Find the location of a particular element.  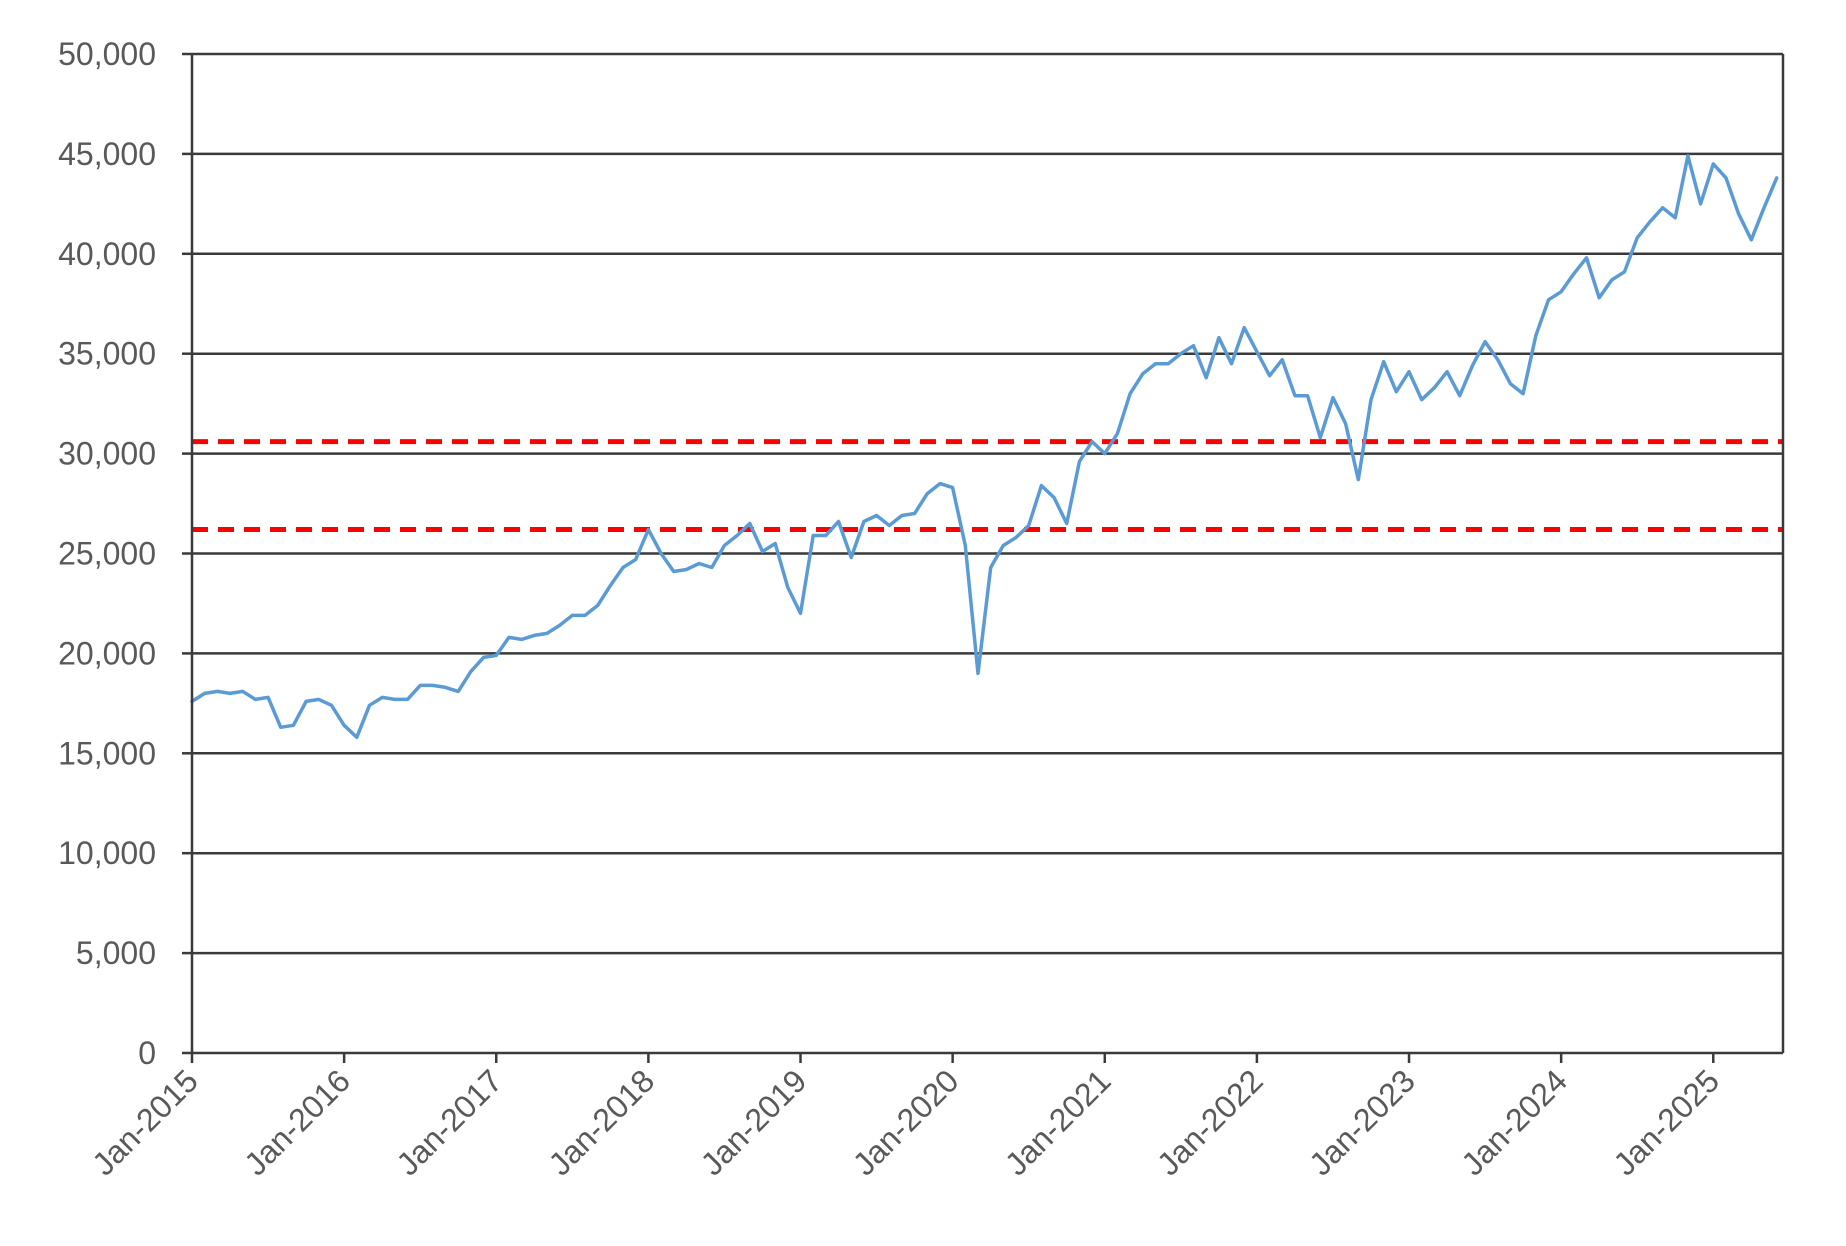

x-tick-label: Jan-2018 is located at coordinates (602, 1122).